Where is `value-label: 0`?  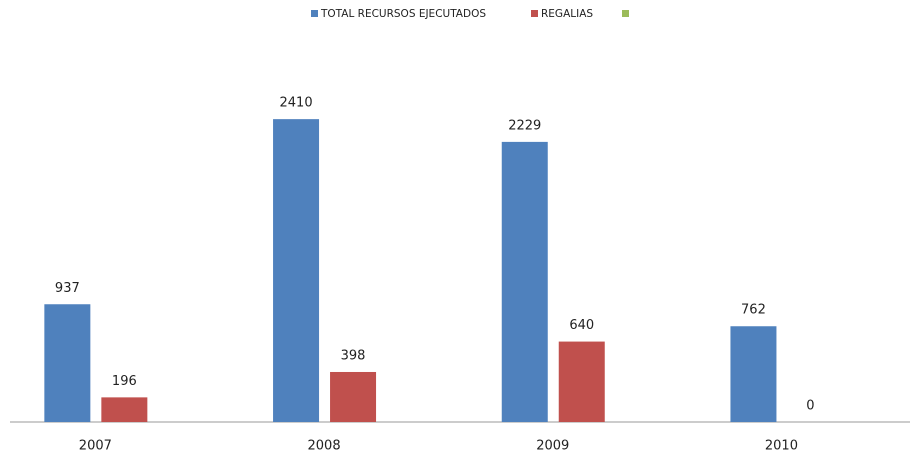 value-label: 0 is located at coordinates (810, 406).